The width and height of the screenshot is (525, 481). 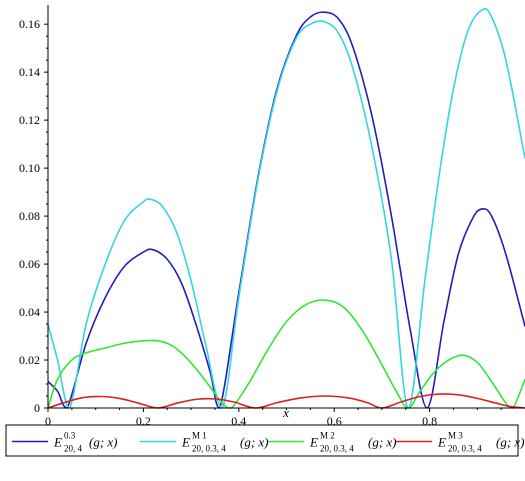 What do you see at coordinates (199, 436) in the screenshot?
I see `legend-label-sup: M 1` at bounding box center [199, 436].